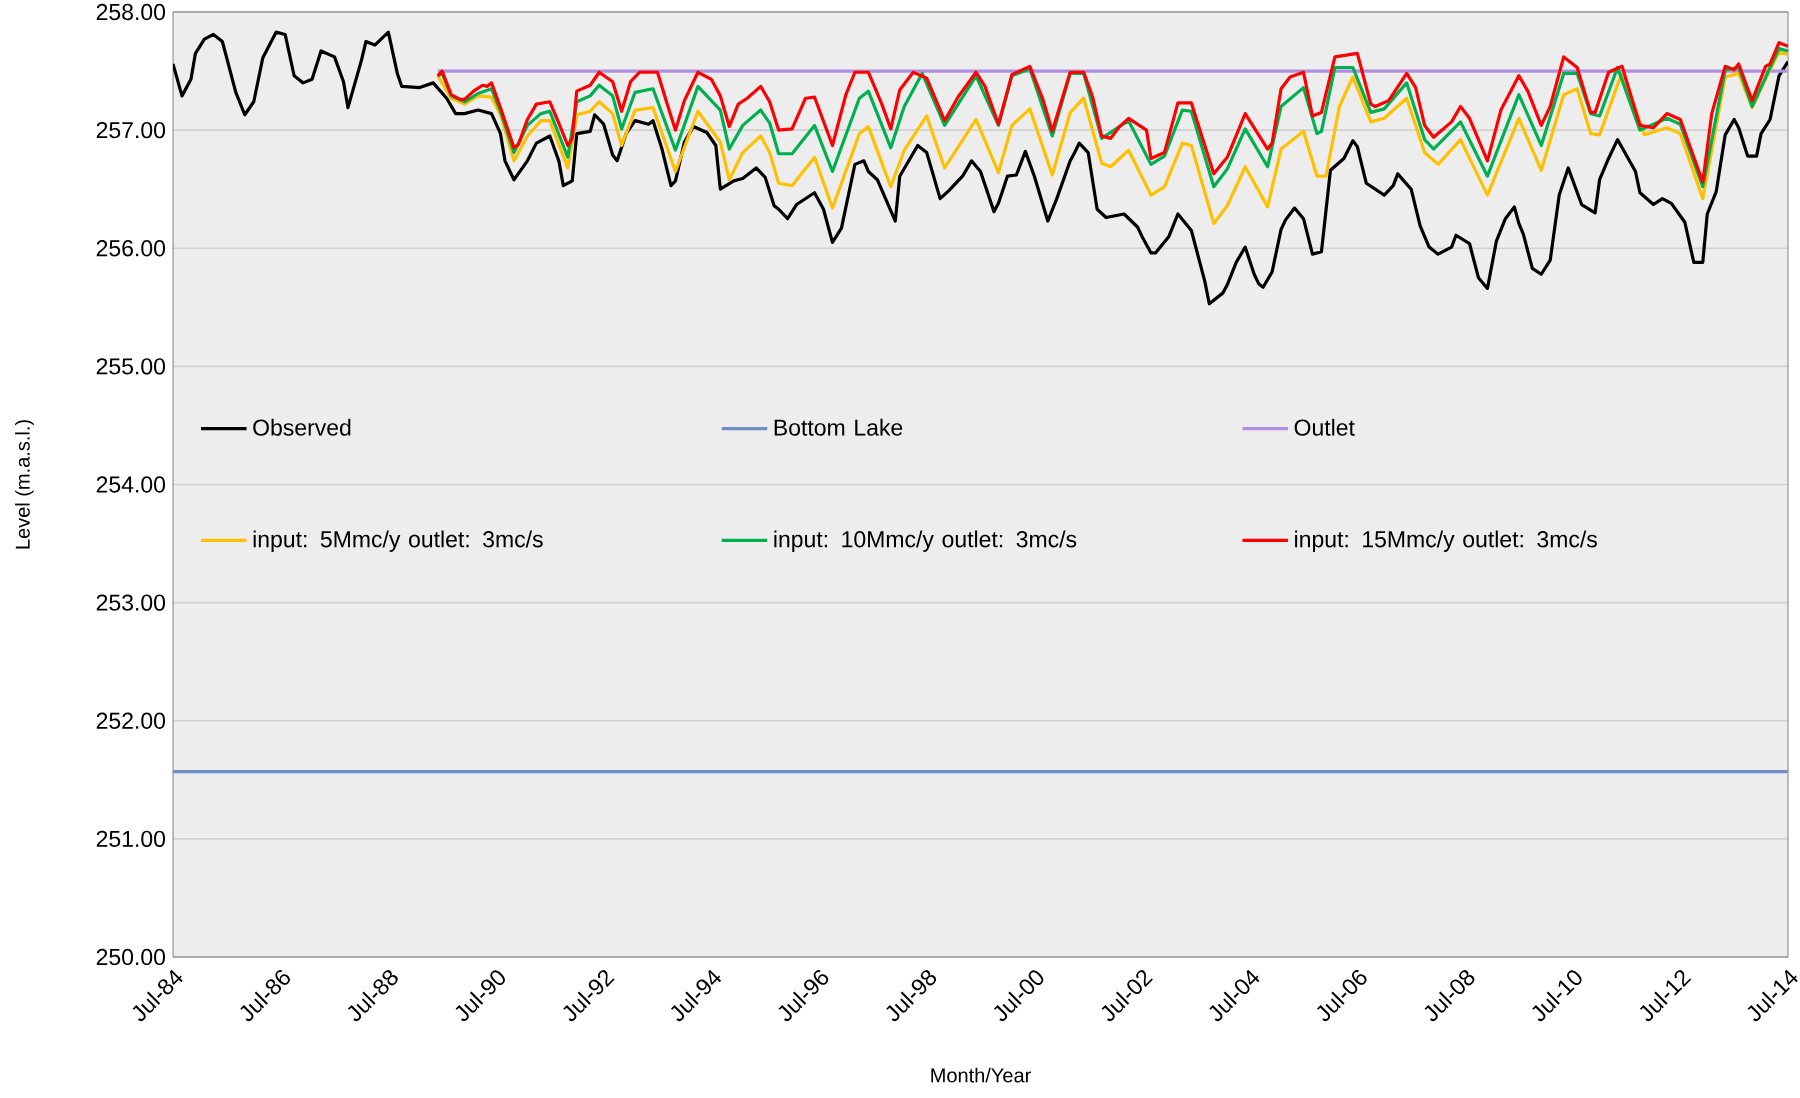 The image size is (1800, 1098). Describe the element at coordinates (131, 602) in the screenshot. I see `y-tick-label: 253.00` at that location.